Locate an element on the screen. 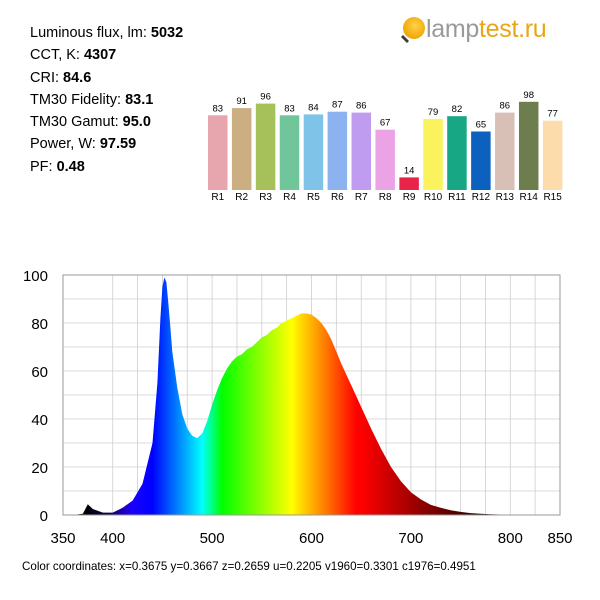  stat-value: 0.48 is located at coordinates (70, 166).